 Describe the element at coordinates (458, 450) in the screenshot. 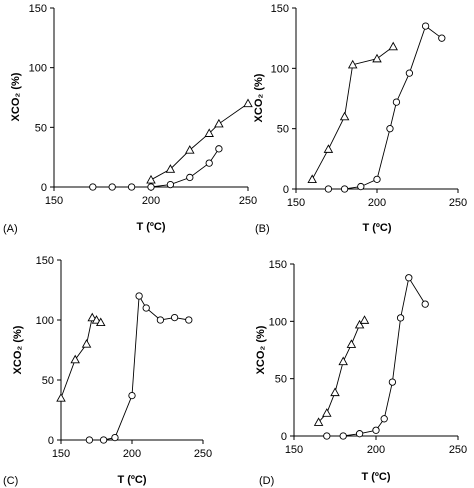

I see `panel-d-x-tick-label: 250` at that location.